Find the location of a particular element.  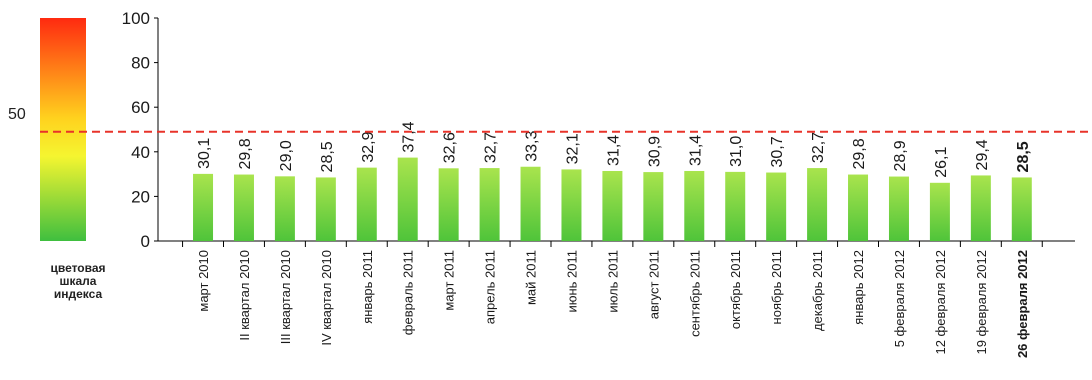

value-label: 28,9 is located at coordinates (900, 155).